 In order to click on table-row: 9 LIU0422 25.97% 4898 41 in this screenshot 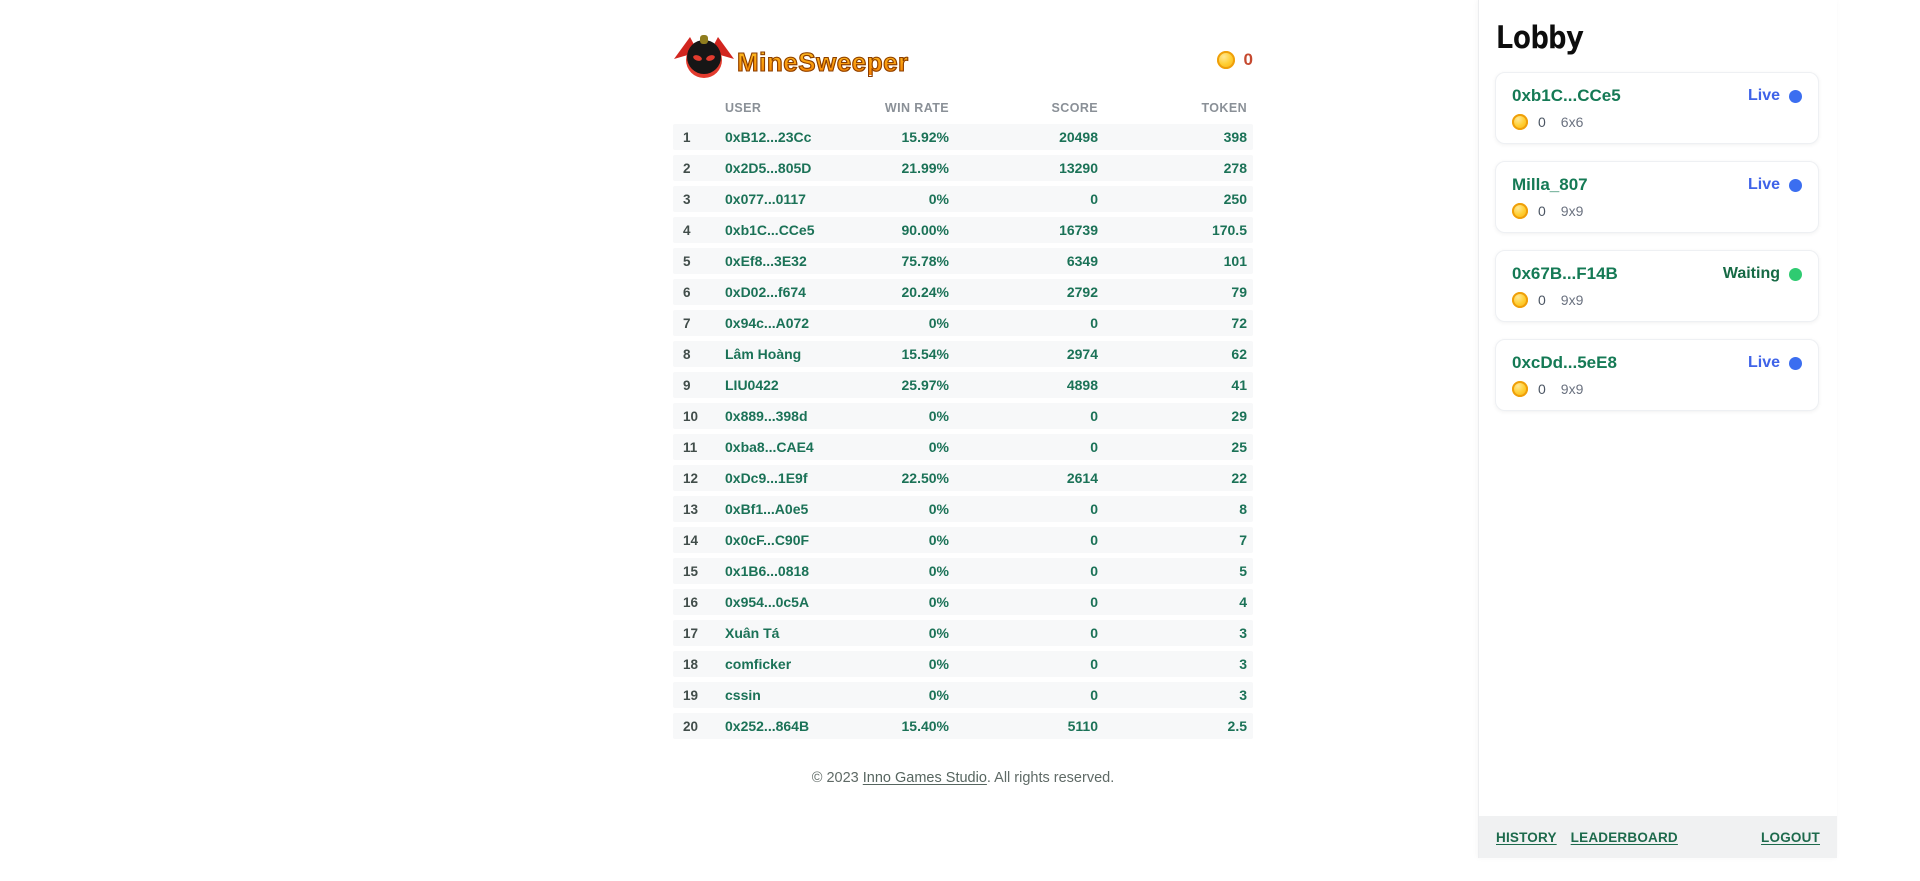, I will do `click(963, 385)`.